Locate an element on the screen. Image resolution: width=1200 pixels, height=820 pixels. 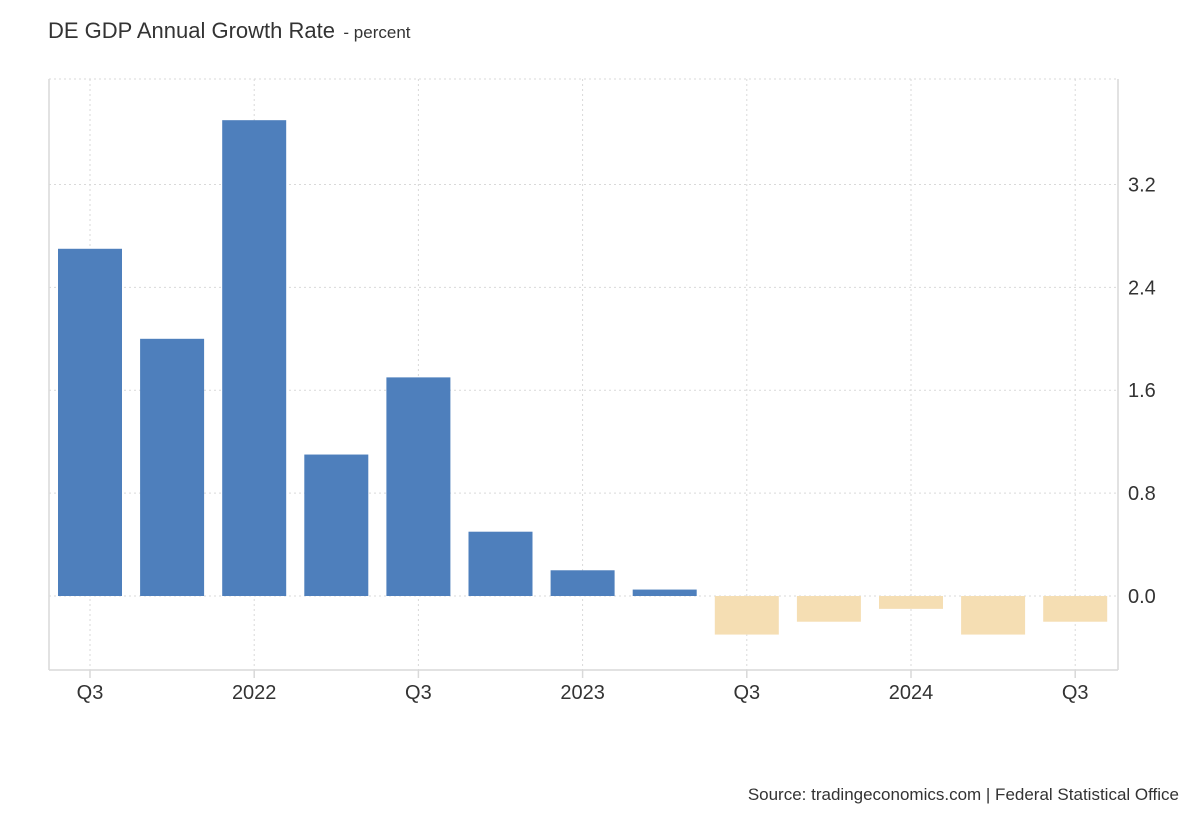
bar-2022-q2 is located at coordinates (336, 525).